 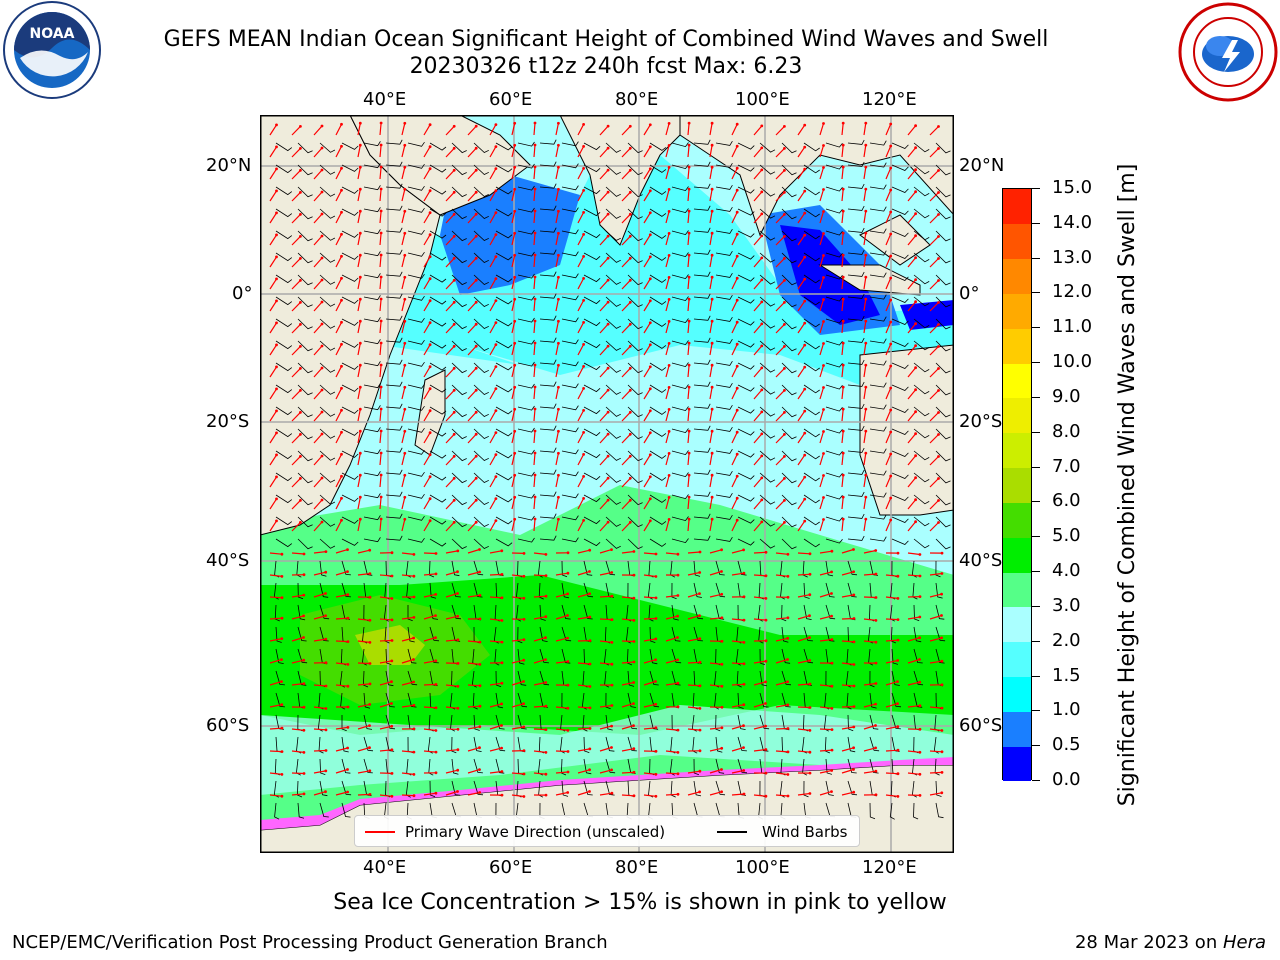 What do you see at coordinates (1036, 258) in the screenshot?
I see `colorbar-tick-mark` at bounding box center [1036, 258].